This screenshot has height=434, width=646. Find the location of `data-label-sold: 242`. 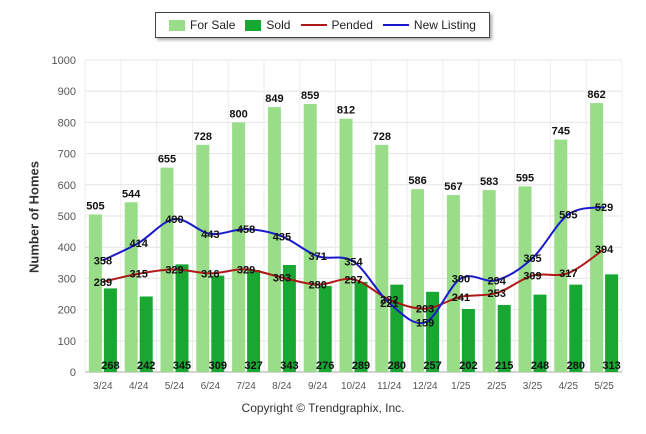

data-label-sold: 242 is located at coordinates (146, 366).